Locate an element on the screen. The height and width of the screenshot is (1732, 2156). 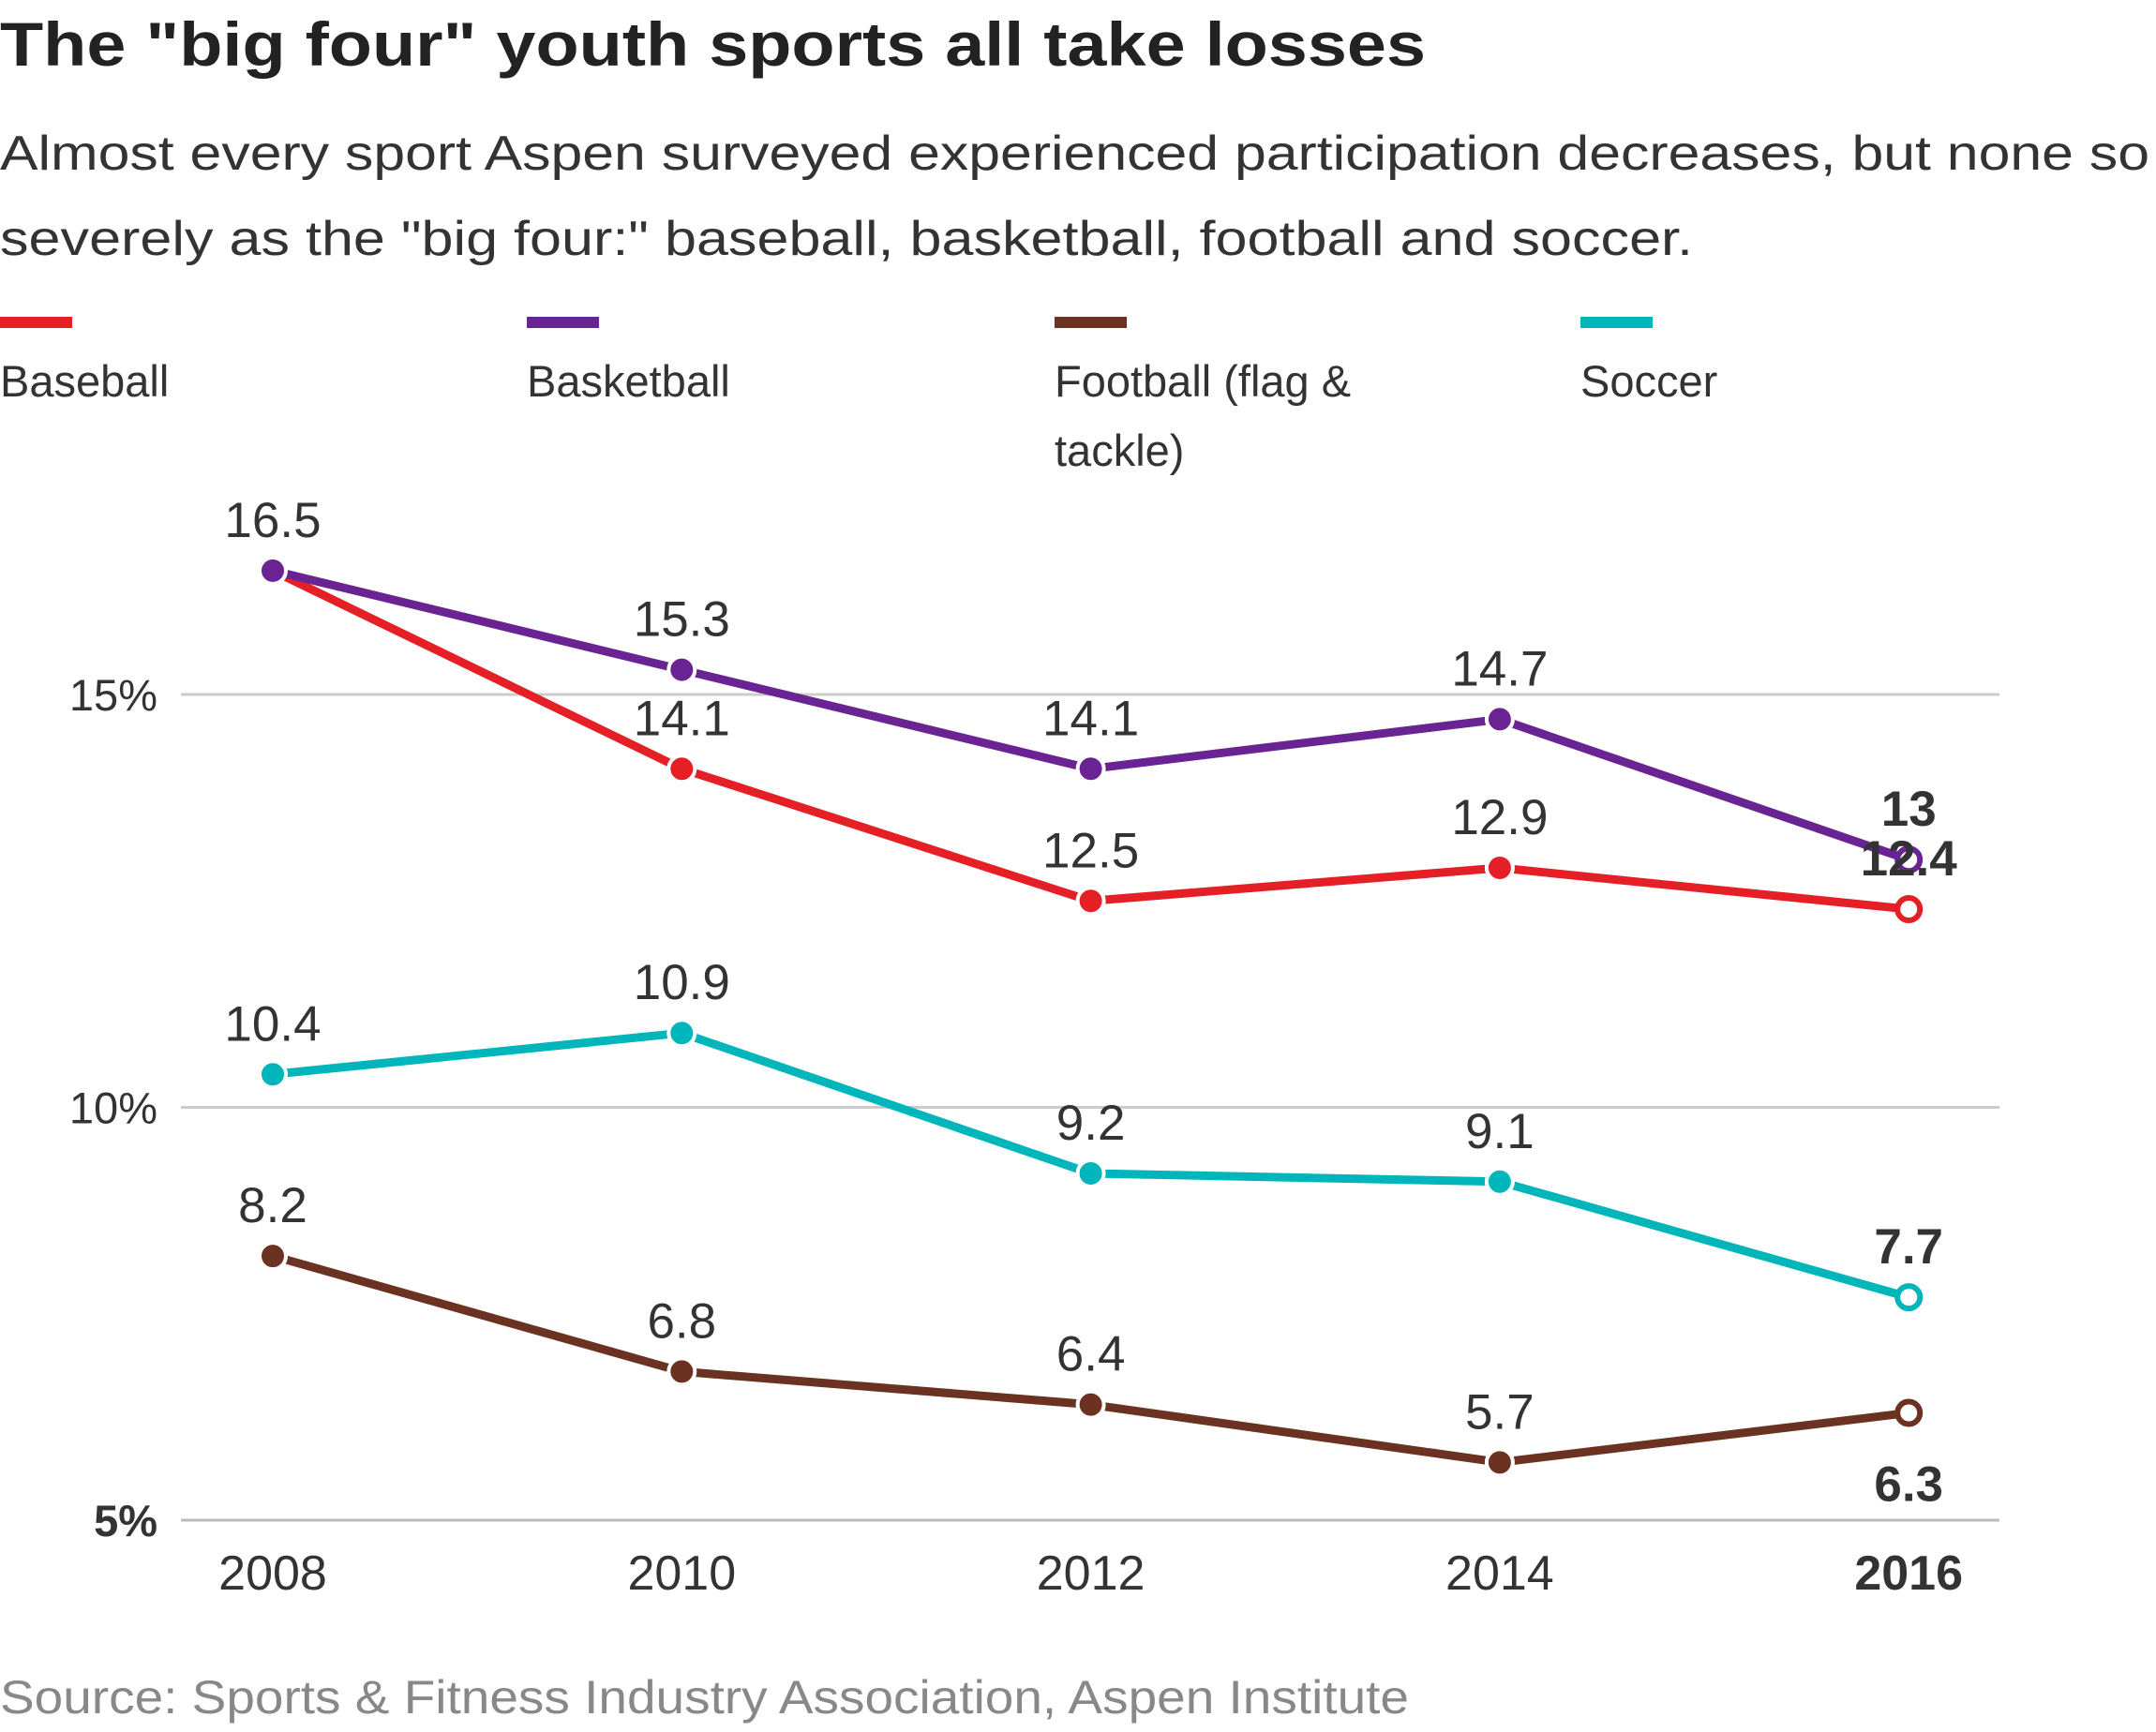
legend-item: Soccer is located at coordinates (1649, 361).